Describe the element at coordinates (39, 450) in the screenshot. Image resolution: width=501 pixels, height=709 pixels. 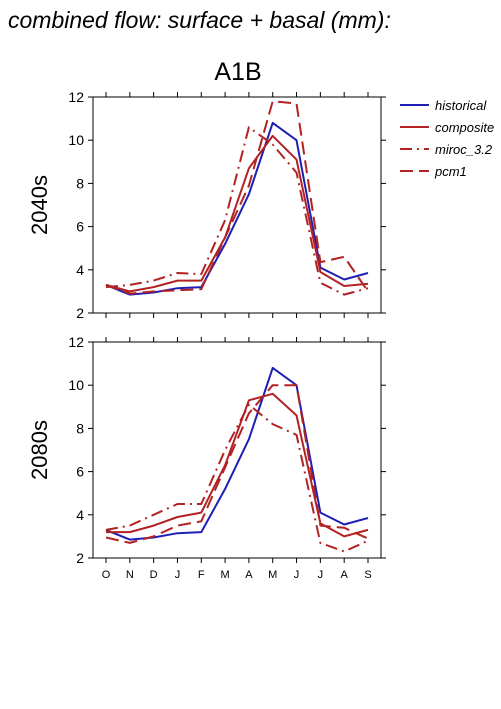
I see `y-axis-label: 2080s` at that location.